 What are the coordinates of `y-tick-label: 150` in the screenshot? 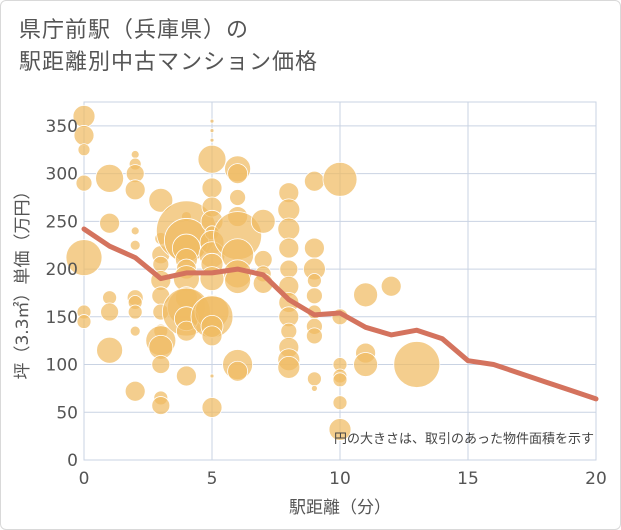 It's located at (62, 318).